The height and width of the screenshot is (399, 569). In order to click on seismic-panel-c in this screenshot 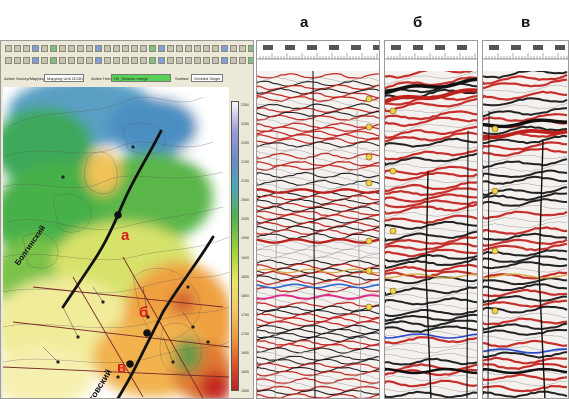, I will do `click(525, 219)`.